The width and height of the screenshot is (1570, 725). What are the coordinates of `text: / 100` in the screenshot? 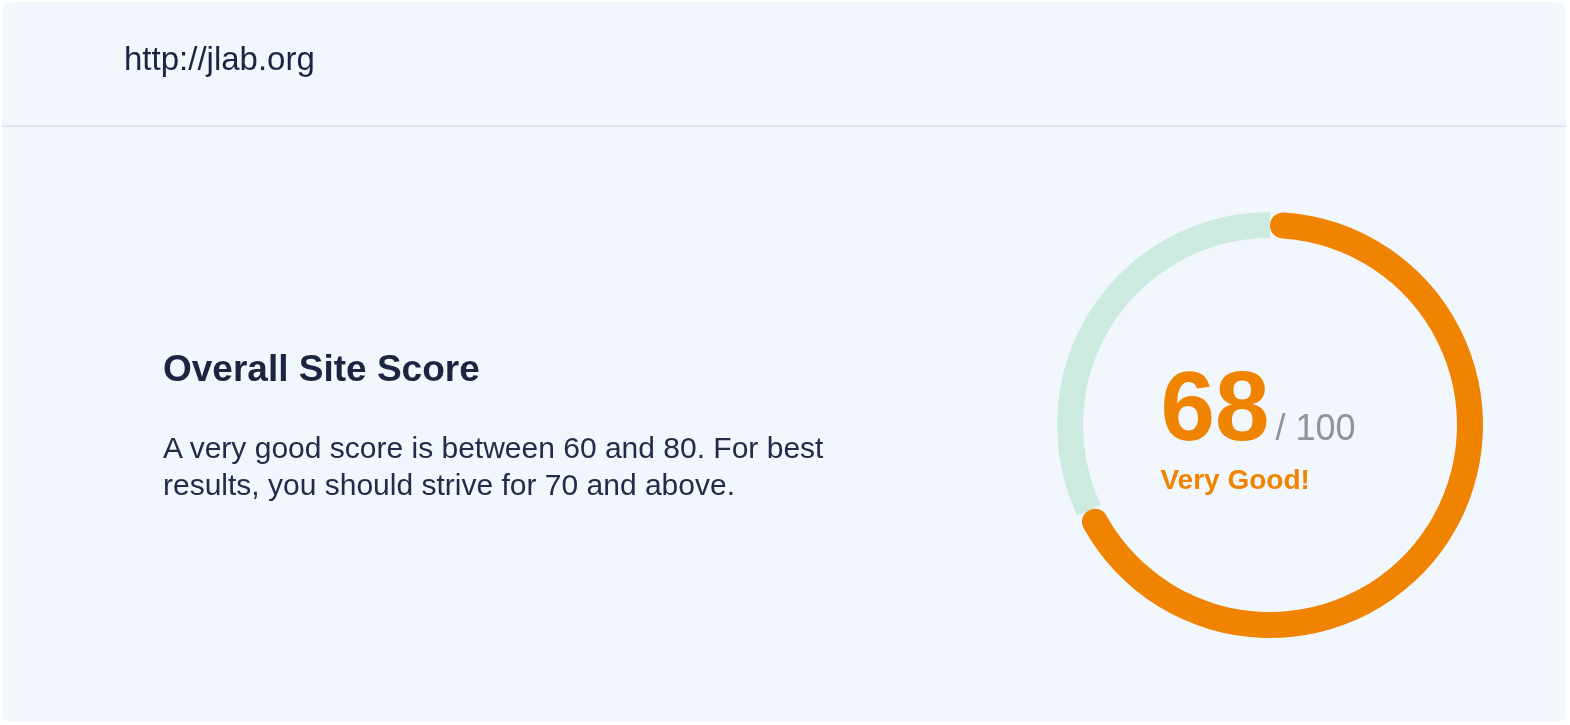 It's located at (1315, 427).